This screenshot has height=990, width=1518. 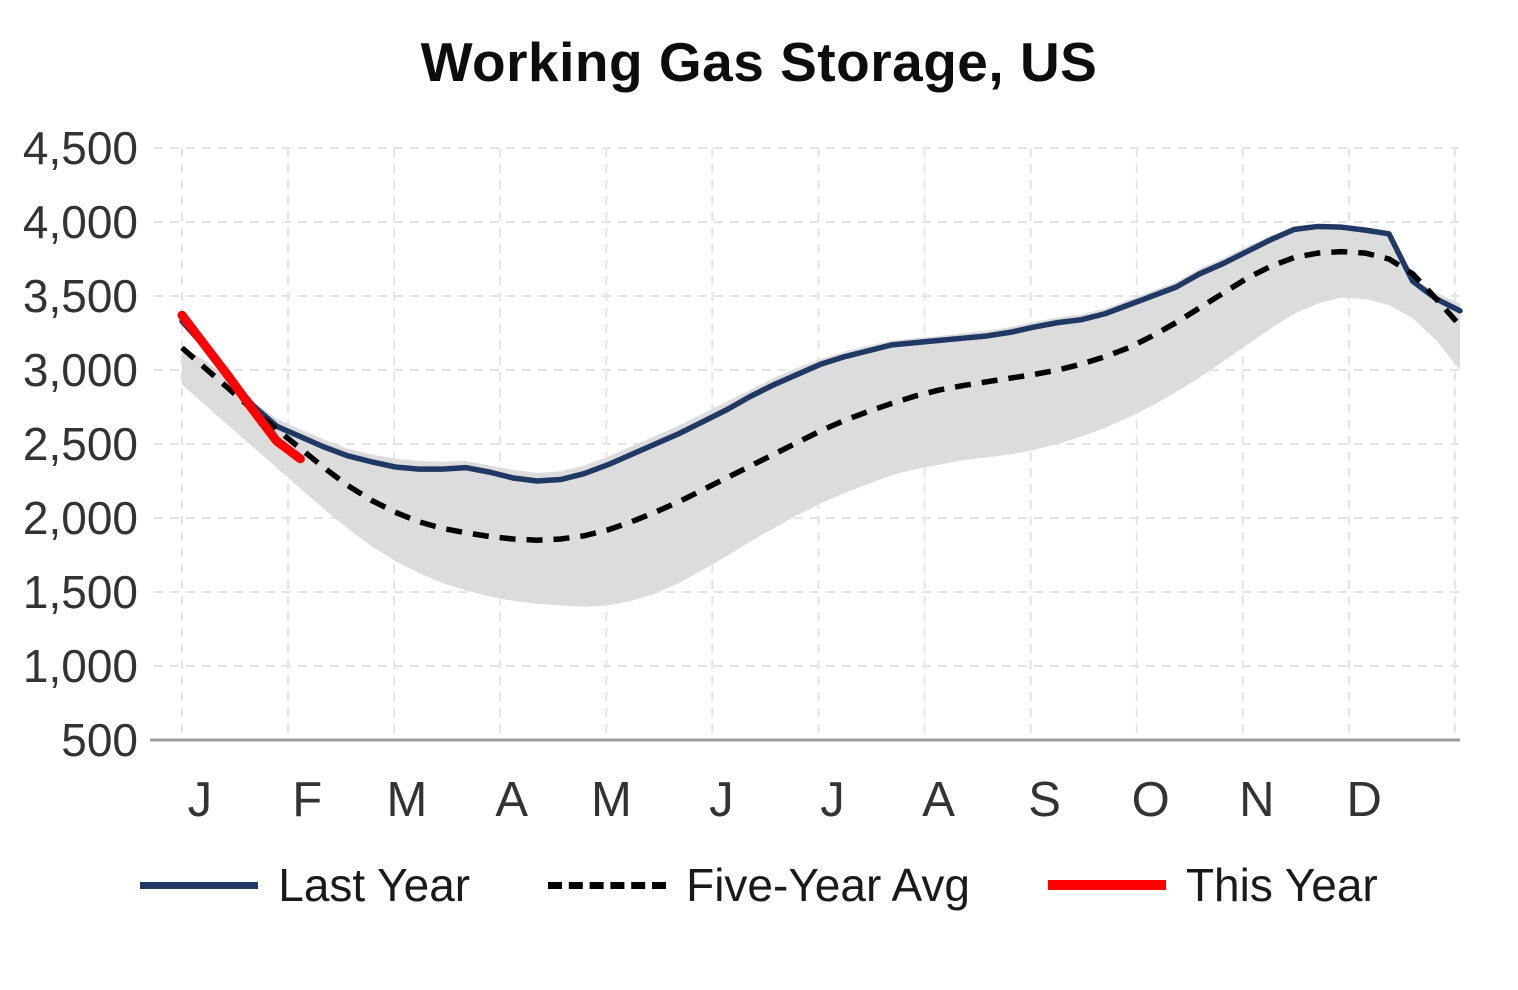 What do you see at coordinates (80, 148) in the screenshot?
I see `y-tick-label: 4,500` at bounding box center [80, 148].